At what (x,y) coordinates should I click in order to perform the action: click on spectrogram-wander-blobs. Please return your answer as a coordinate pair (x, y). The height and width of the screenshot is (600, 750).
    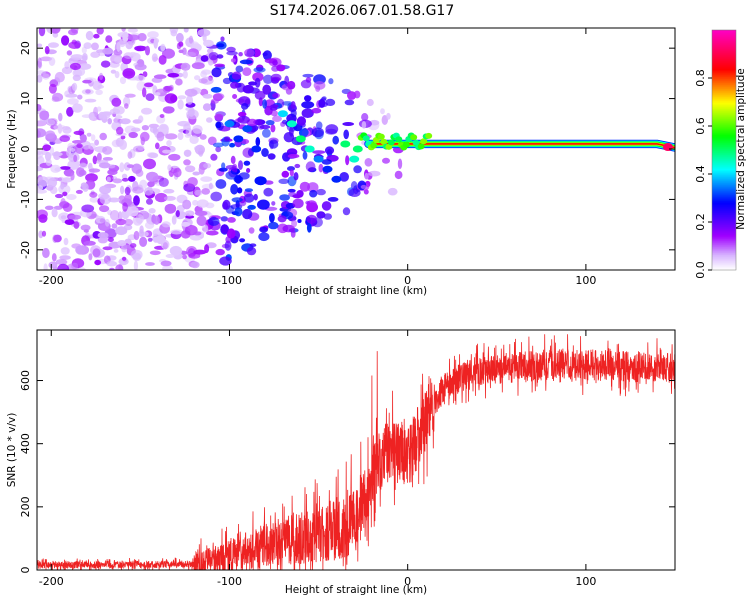
    Looking at the image, I should click on (293, 146).